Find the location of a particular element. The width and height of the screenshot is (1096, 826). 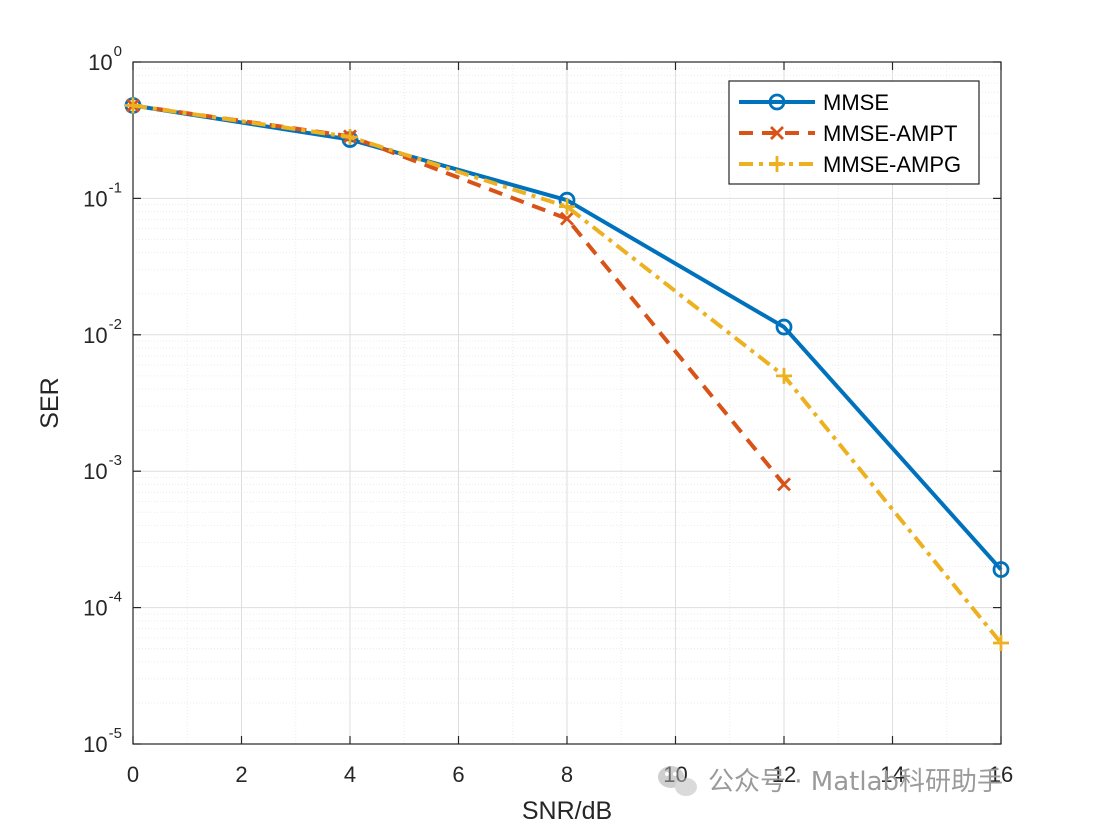

legend-label: MMSE-AMPT is located at coordinates (890, 133).